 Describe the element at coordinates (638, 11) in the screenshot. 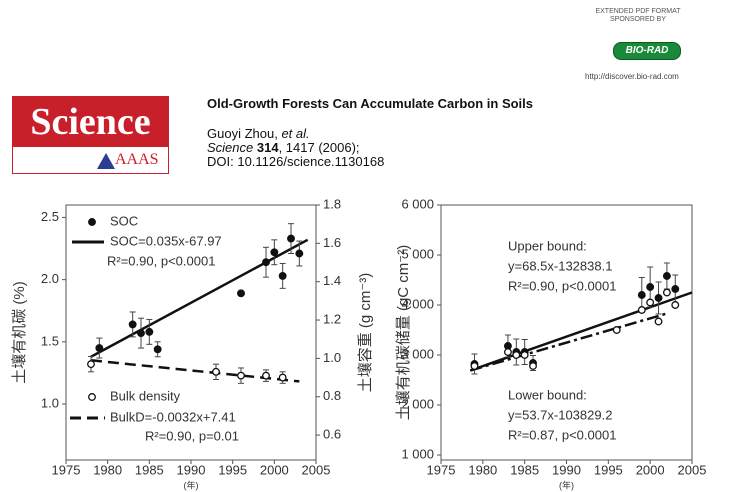

I see `sponsor-line: EXTENDED PDF FORMAT` at that location.